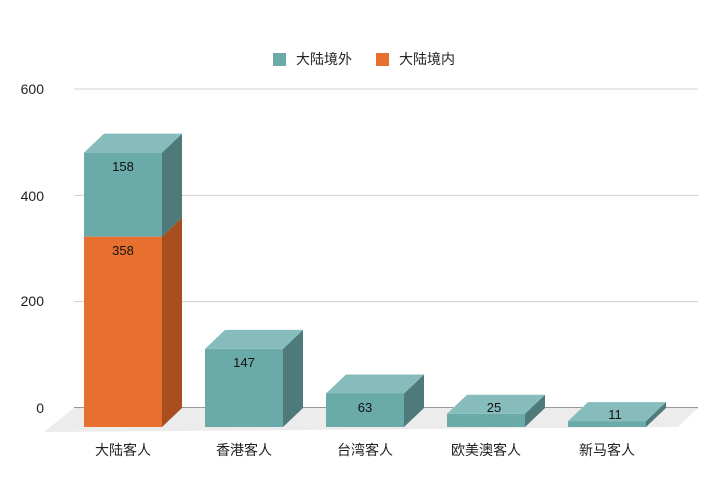 The image size is (728, 490). What do you see at coordinates (40, 408) in the screenshot?
I see `y-tick-0: 0` at bounding box center [40, 408].